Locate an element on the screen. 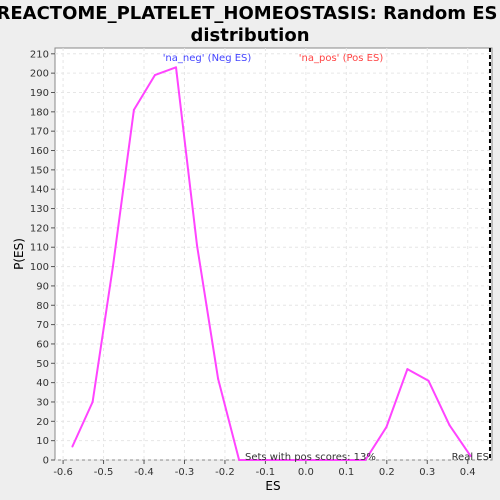 Image resolution: width=500 pixels, height=500 pixels. y-tick-label: 120 is located at coordinates (39, 228).